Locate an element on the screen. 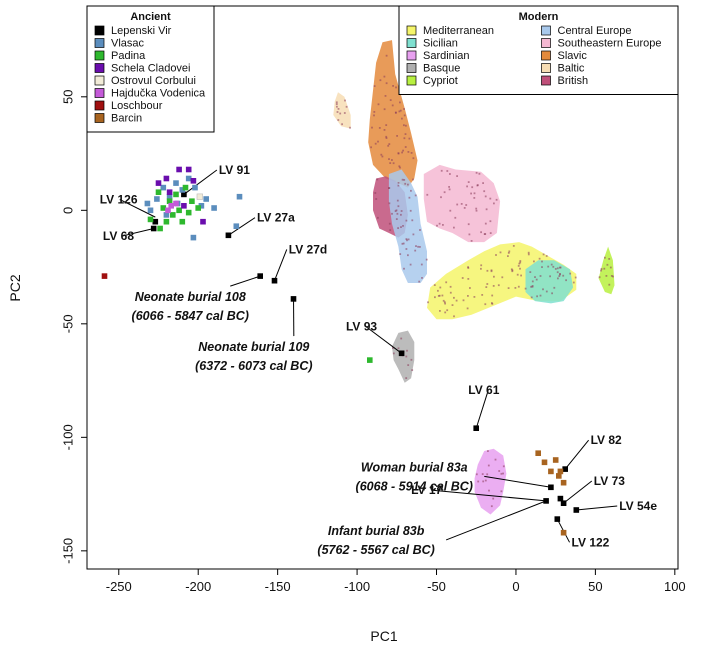 The image size is (703, 655). y-tick-label: -100 is located at coordinates (67, 437).